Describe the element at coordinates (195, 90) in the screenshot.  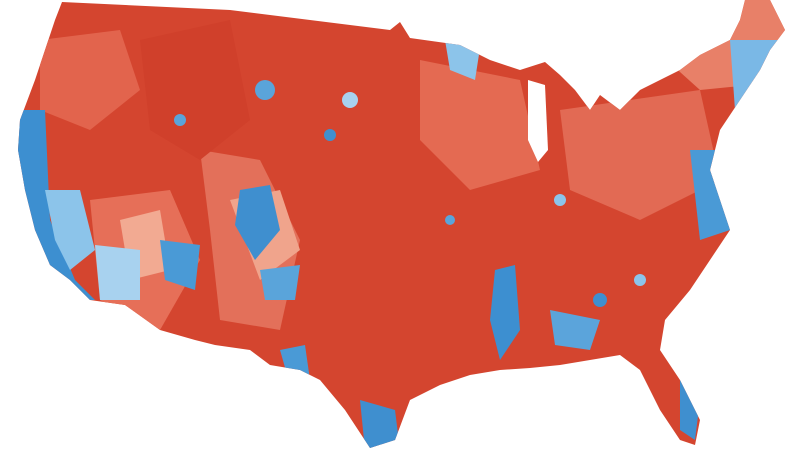
I see `region-red` at that location.